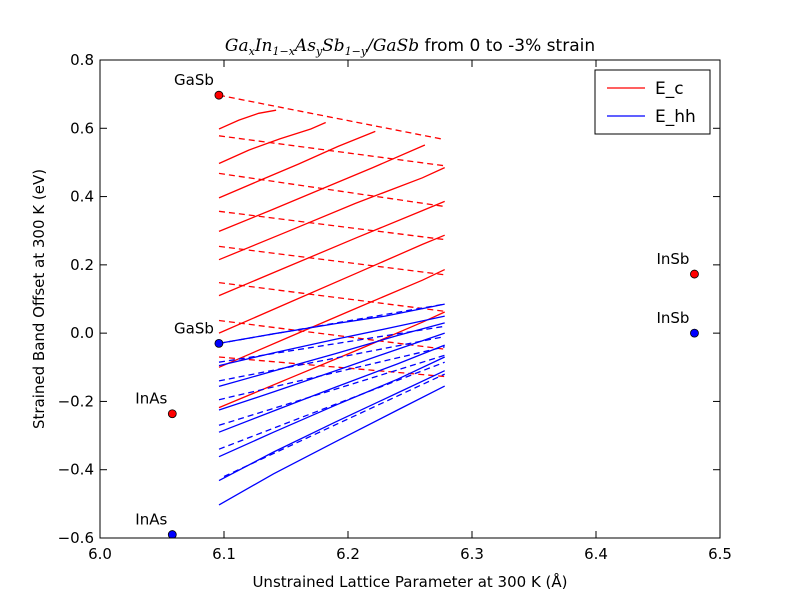 The height and width of the screenshot is (605, 800). I want to click on title-part-5: y, so click(319, 51).